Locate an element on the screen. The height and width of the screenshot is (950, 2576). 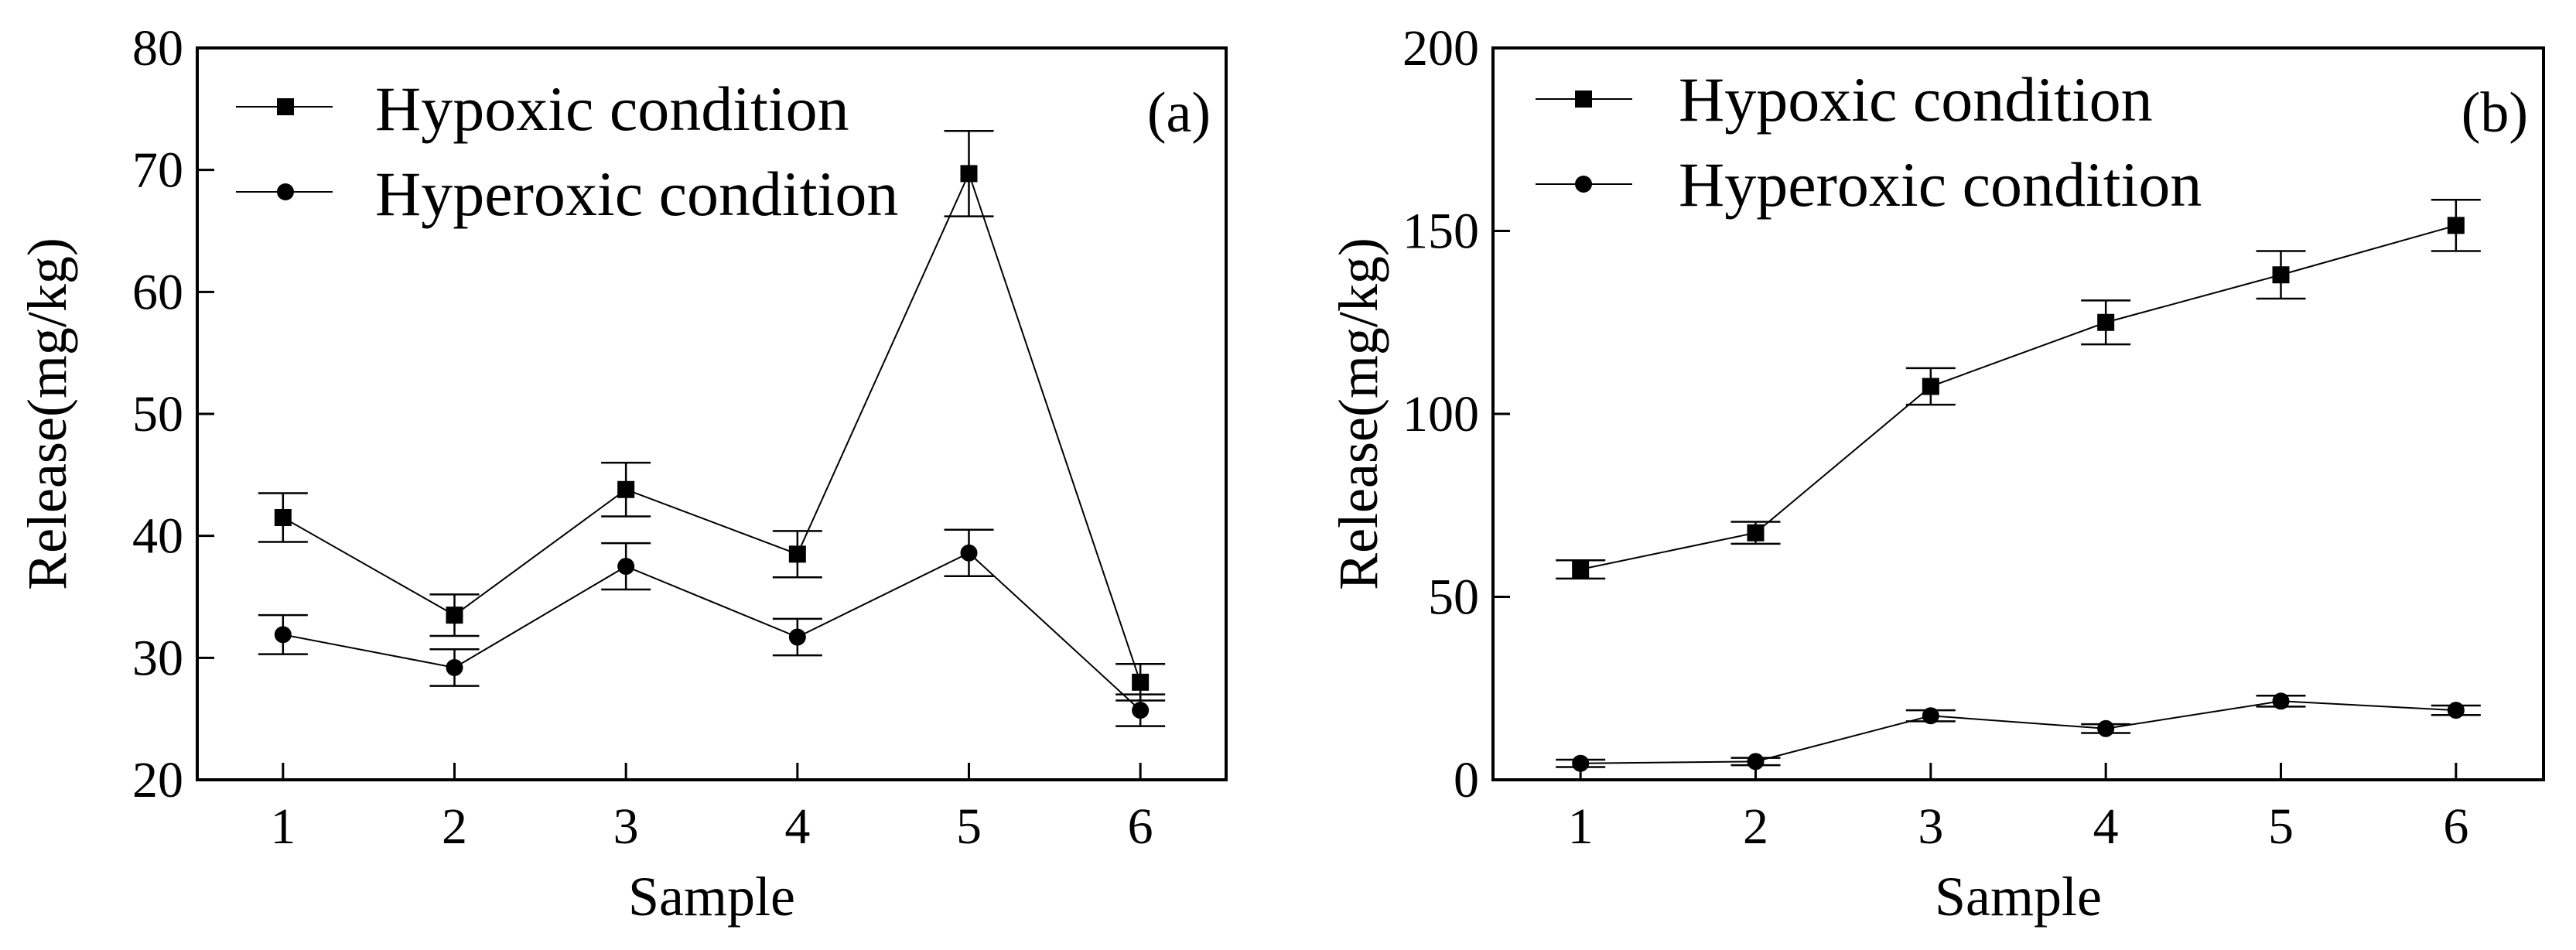
y-tick-label: 150 is located at coordinates (1440, 231).